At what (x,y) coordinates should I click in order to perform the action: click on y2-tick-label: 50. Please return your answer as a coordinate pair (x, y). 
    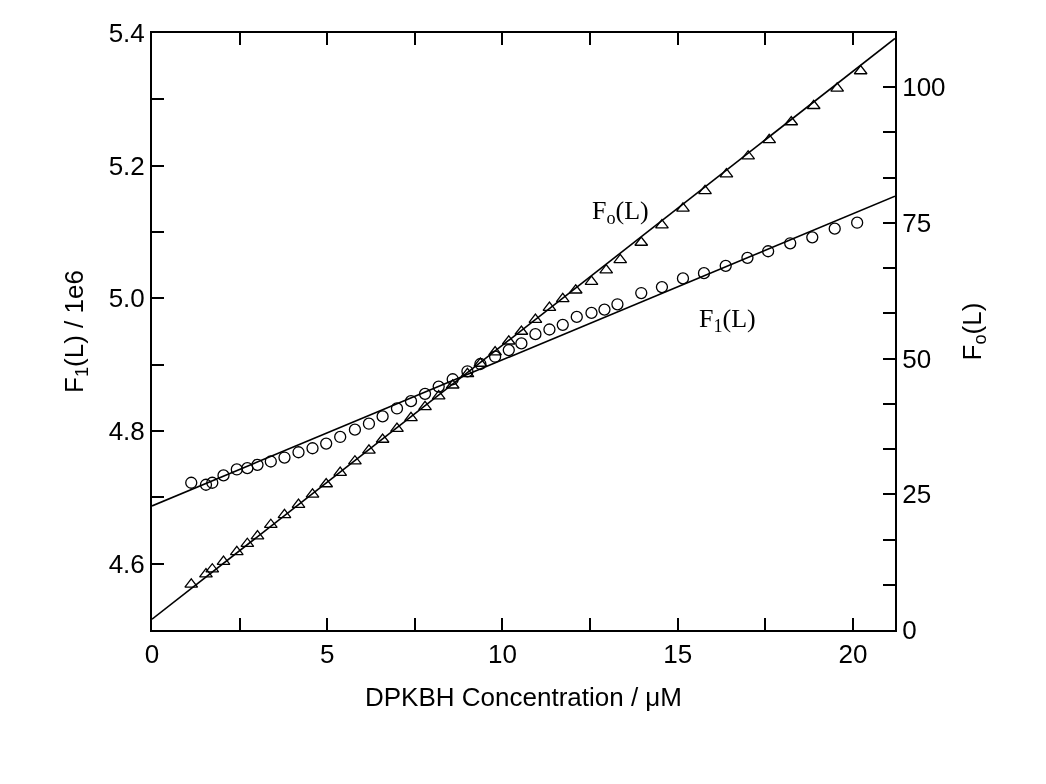
    Looking at the image, I should click on (917, 358).